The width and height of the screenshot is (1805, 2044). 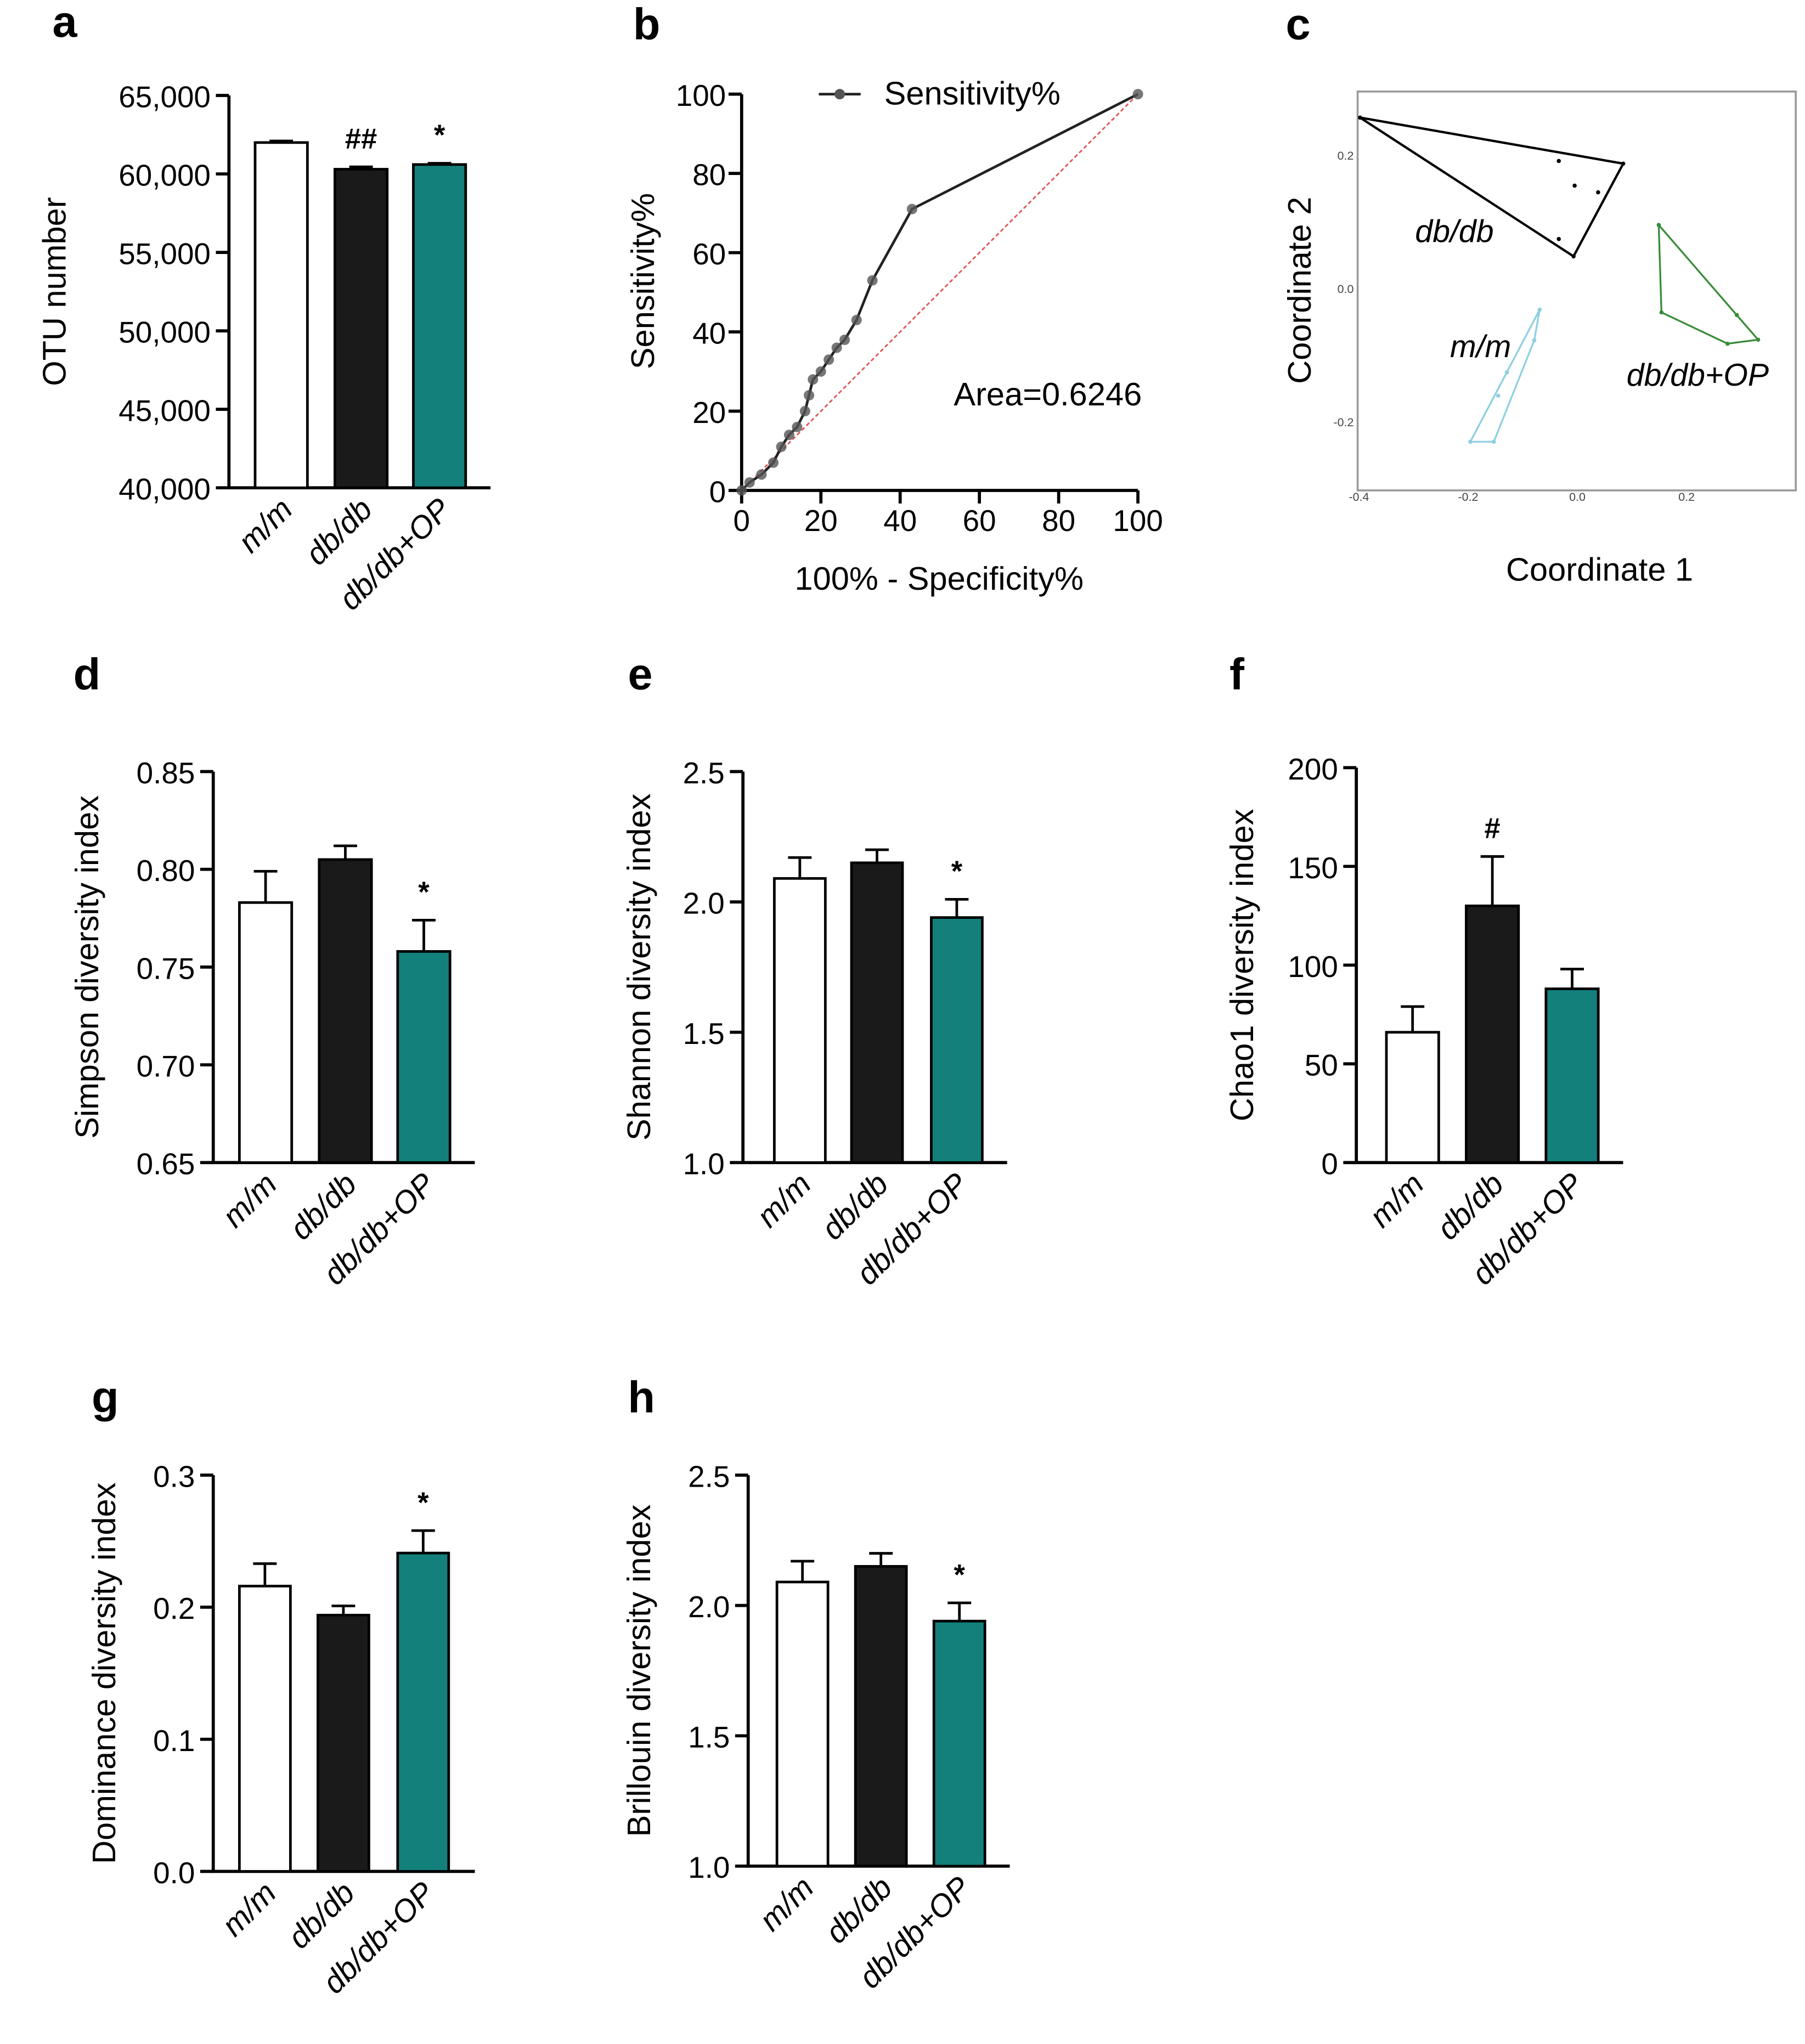 I want to click on y-tick-label: 150, so click(x=1313, y=868).